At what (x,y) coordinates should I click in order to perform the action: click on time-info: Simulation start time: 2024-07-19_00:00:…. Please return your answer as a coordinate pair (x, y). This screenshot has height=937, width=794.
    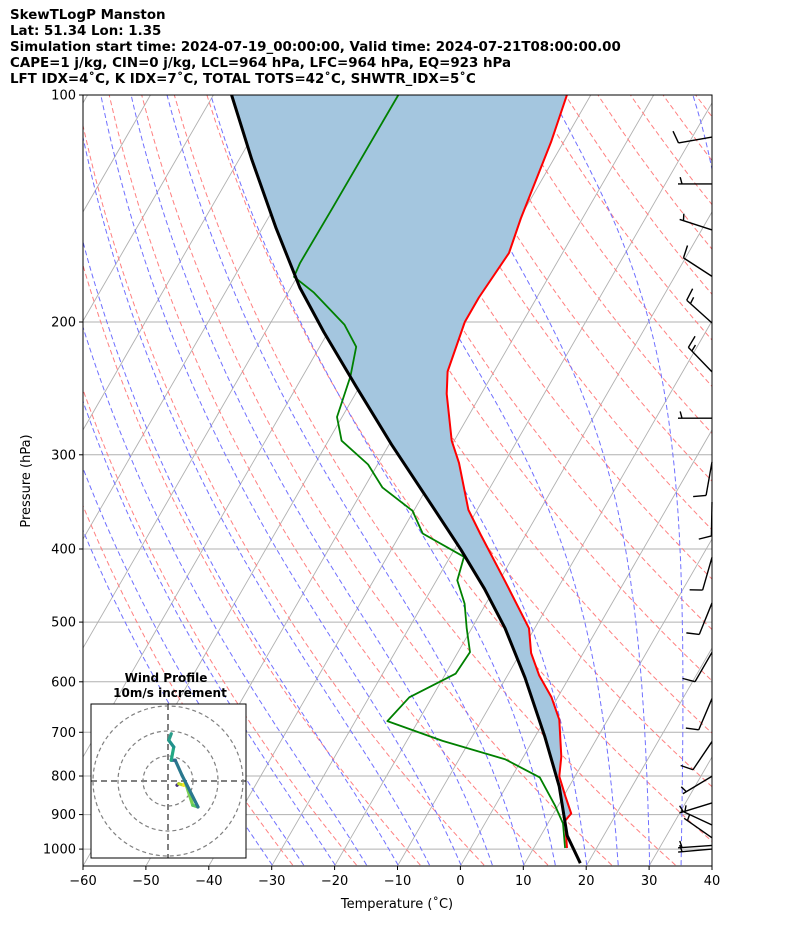
    Looking at the image, I should click on (315, 47).